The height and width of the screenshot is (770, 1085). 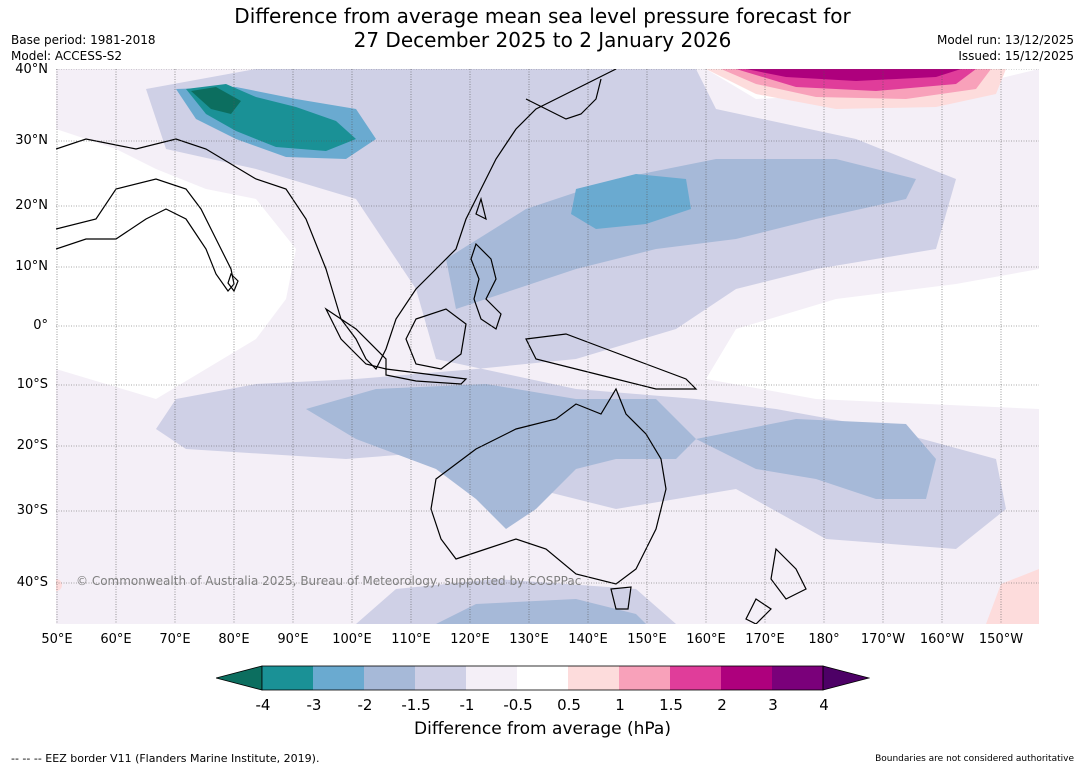 I want to click on colorbar-swatch-min, so click(x=239, y=678).